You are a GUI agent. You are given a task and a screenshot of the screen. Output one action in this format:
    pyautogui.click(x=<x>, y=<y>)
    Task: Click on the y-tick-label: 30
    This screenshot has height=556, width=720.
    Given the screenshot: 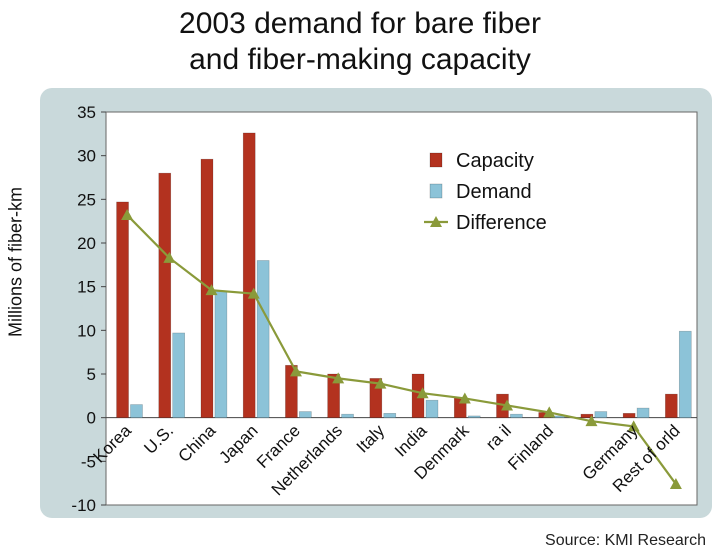 What is the action you would take?
    pyautogui.click(x=86, y=156)
    